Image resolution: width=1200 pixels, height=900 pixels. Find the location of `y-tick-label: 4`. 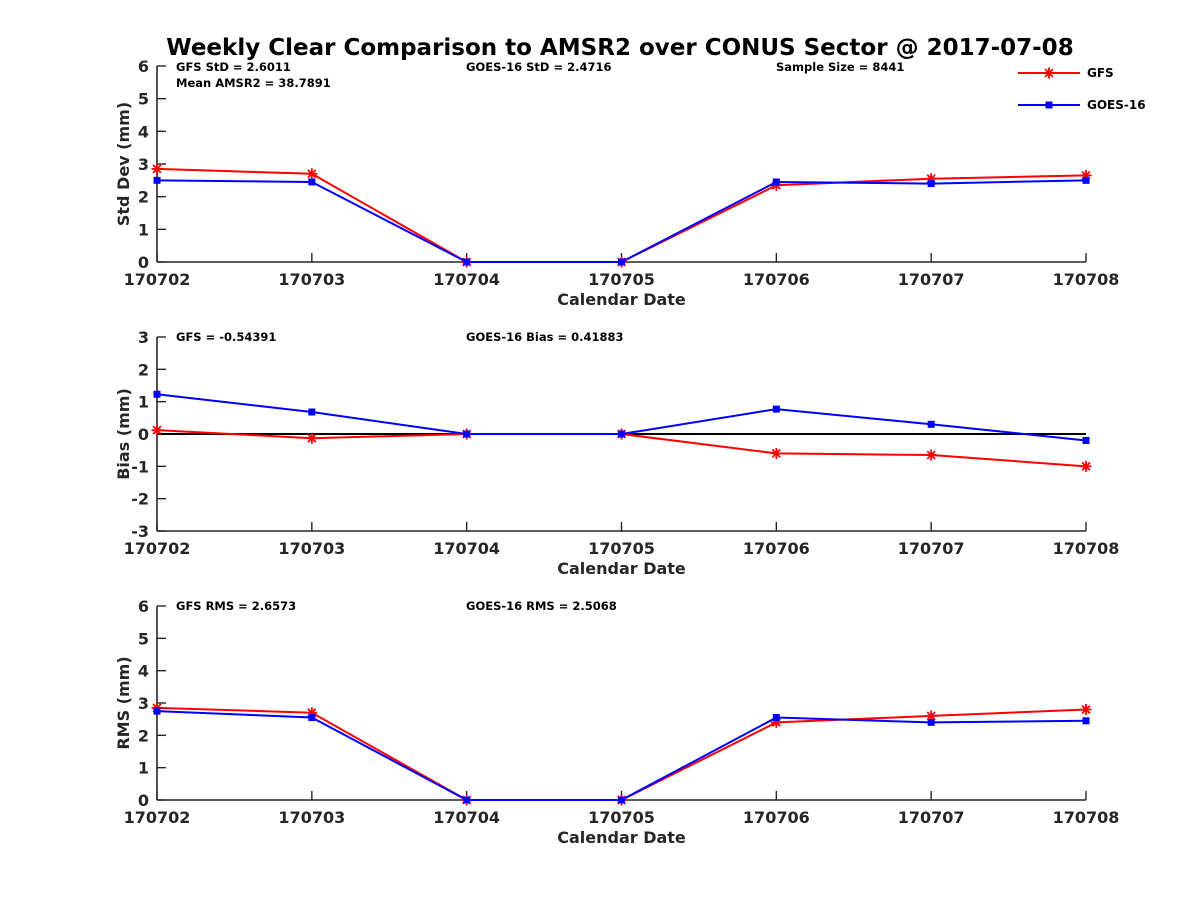

y-tick-label: 4 is located at coordinates (143, 131).